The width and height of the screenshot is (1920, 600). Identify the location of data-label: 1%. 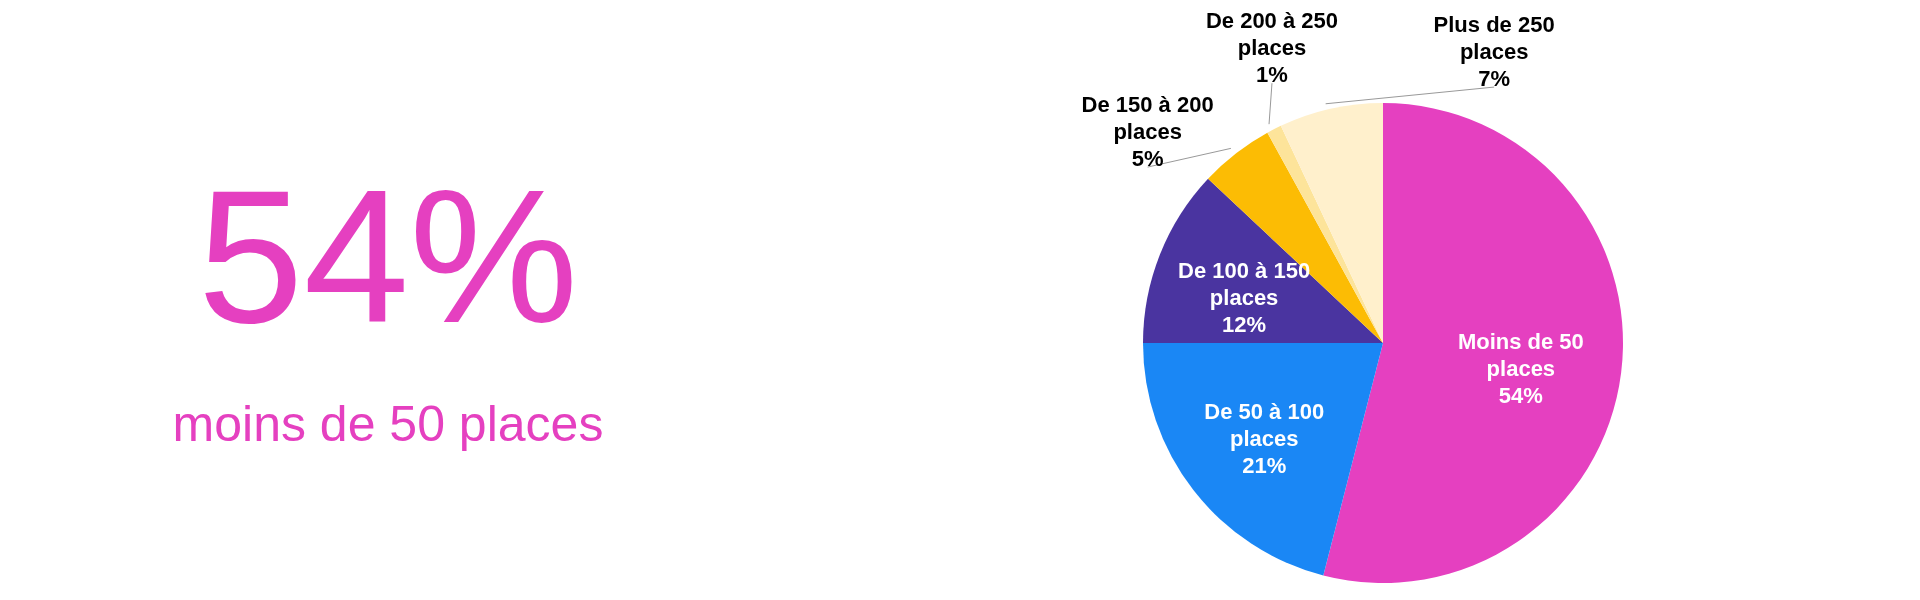
(1272, 74).